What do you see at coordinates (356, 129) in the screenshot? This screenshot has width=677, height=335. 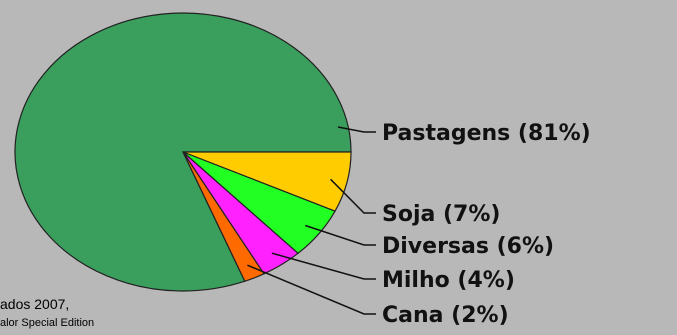 I see `leader-line-pastagens` at bounding box center [356, 129].